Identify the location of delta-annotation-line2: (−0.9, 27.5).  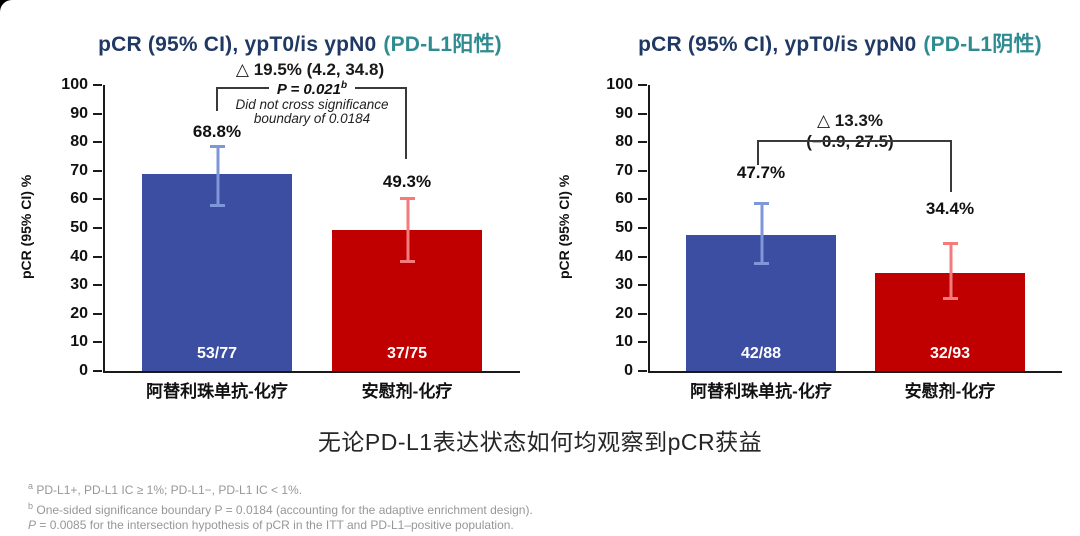
(850, 142).